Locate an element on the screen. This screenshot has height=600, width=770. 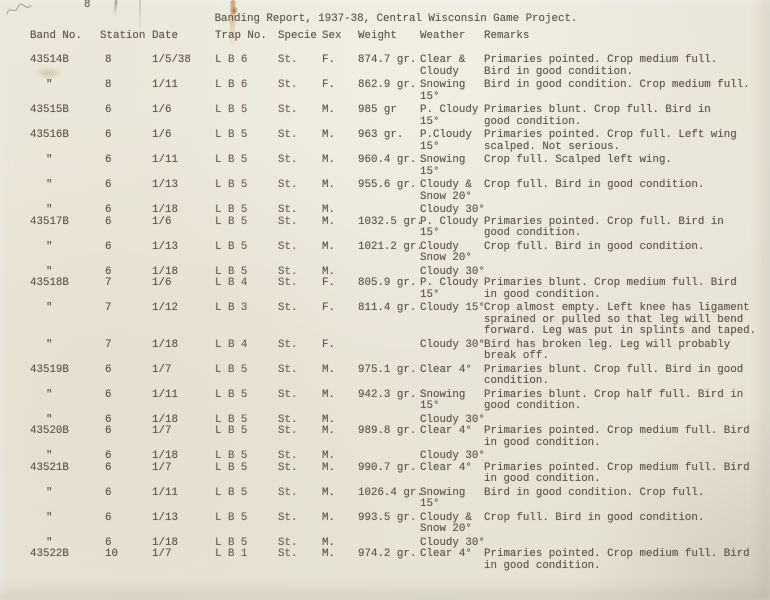
weight-cell: 989.8 gr. is located at coordinates (387, 431).